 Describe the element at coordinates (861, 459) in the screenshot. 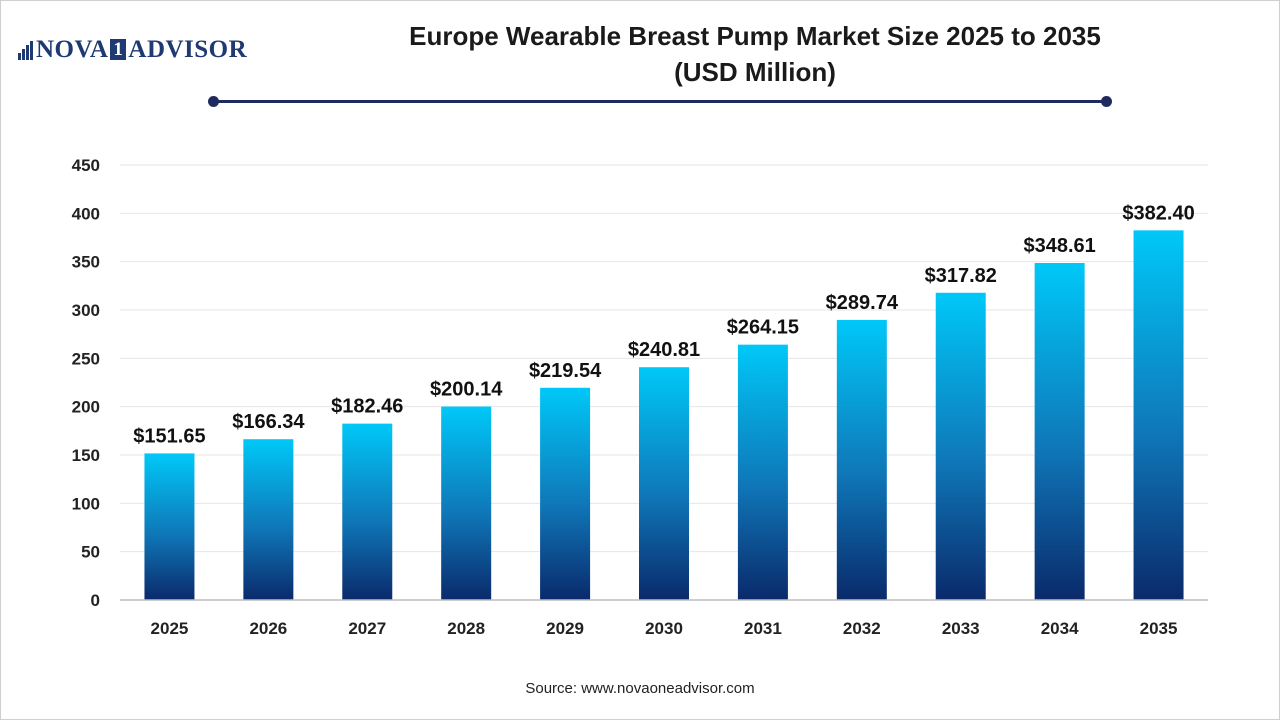

I see `bar-2032` at that location.